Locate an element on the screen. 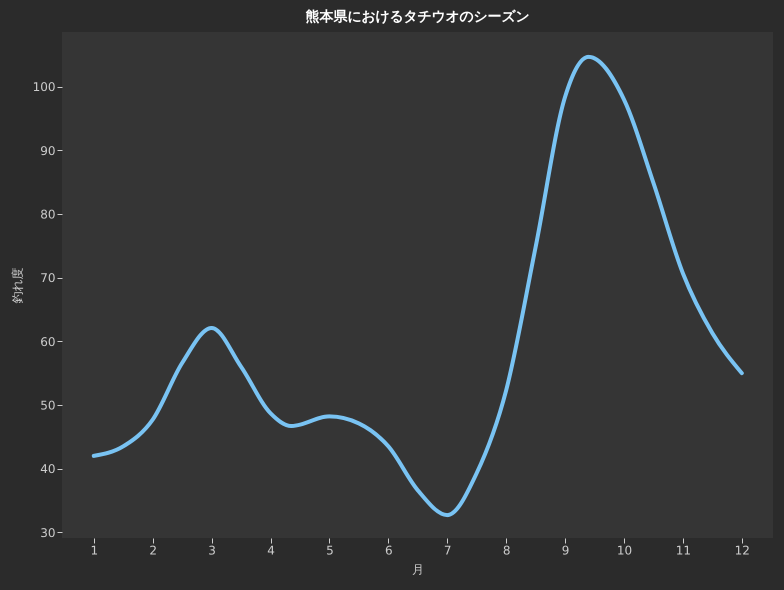 This screenshot has width=784, height=590. x-tick-label: 10 is located at coordinates (624, 551).